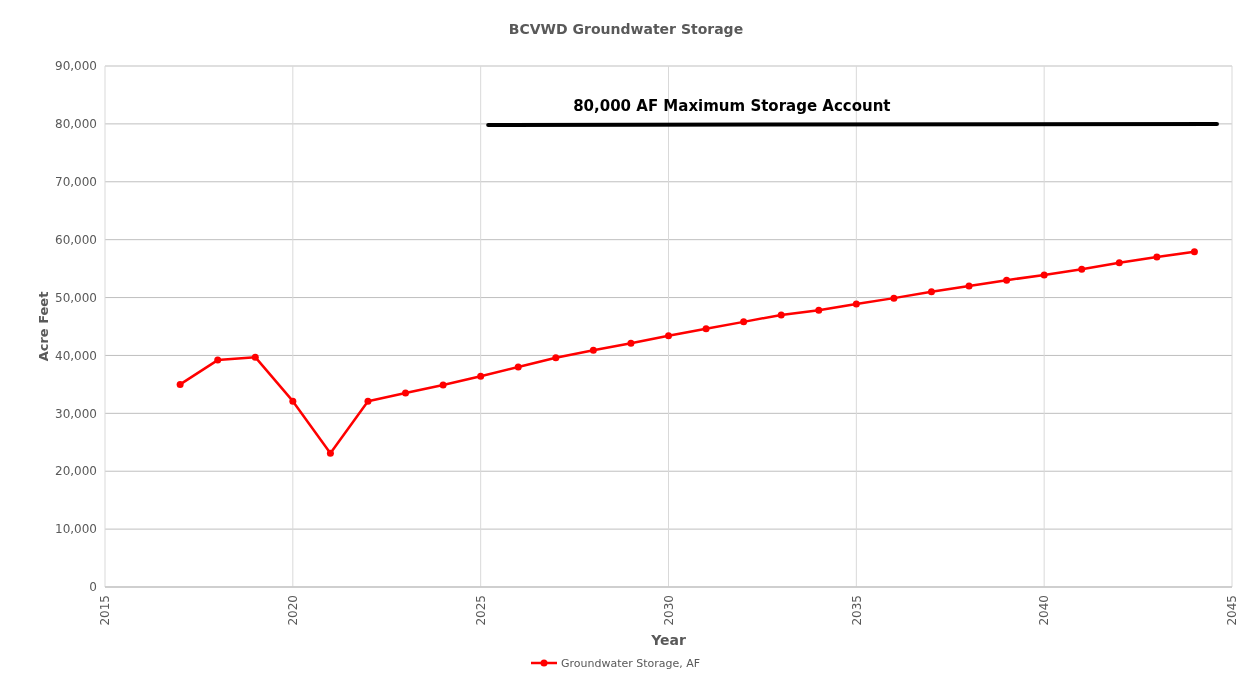 The image size is (1252, 683). I want to click on y-tick-label: 90,000, so click(76, 66).